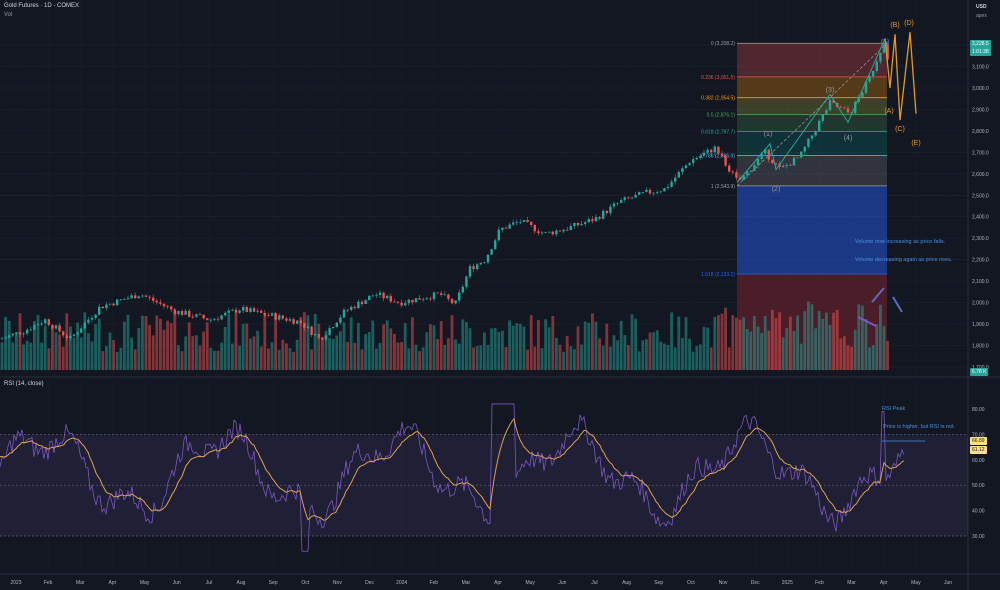 This screenshot has height=590, width=1000. Describe the element at coordinates (980, 304) in the screenshot. I see `price-axis-label: 2,000.0` at that location.